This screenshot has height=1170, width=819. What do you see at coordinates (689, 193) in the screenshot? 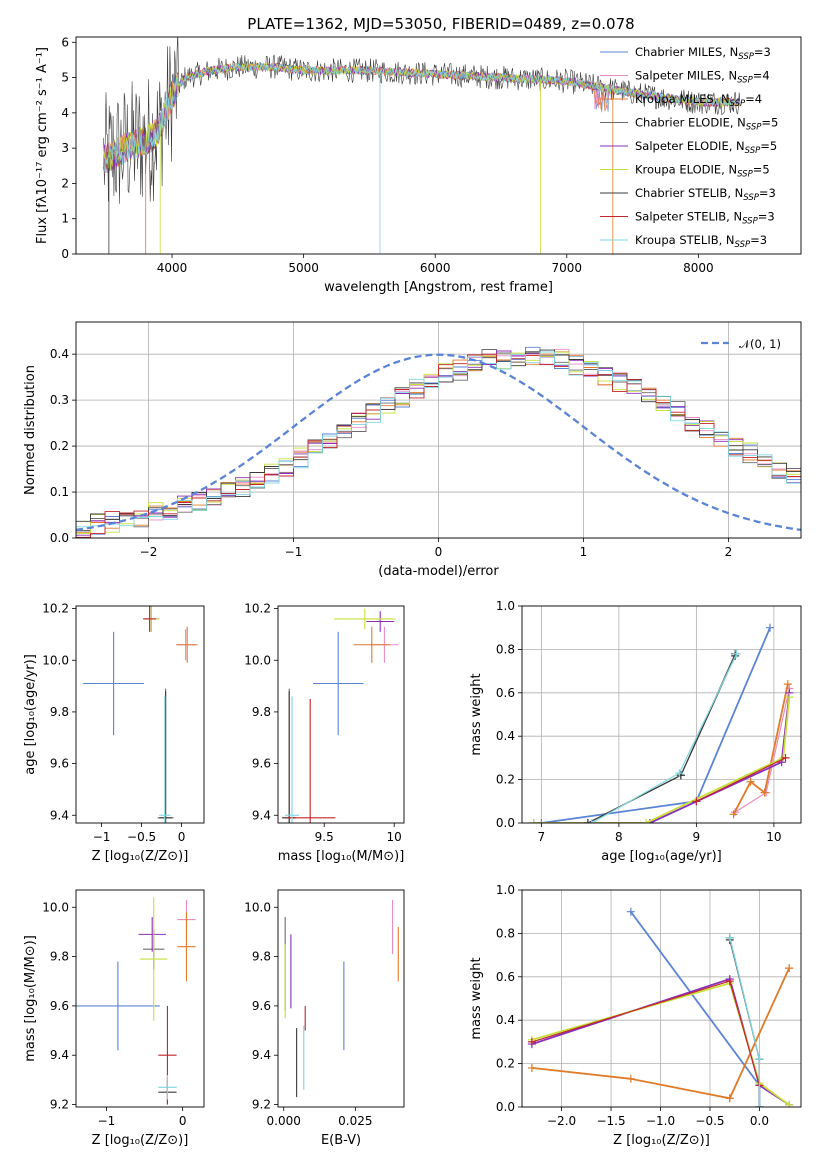
I see `legend-text: Chabrier STELIB, N` at bounding box center [689, 193].